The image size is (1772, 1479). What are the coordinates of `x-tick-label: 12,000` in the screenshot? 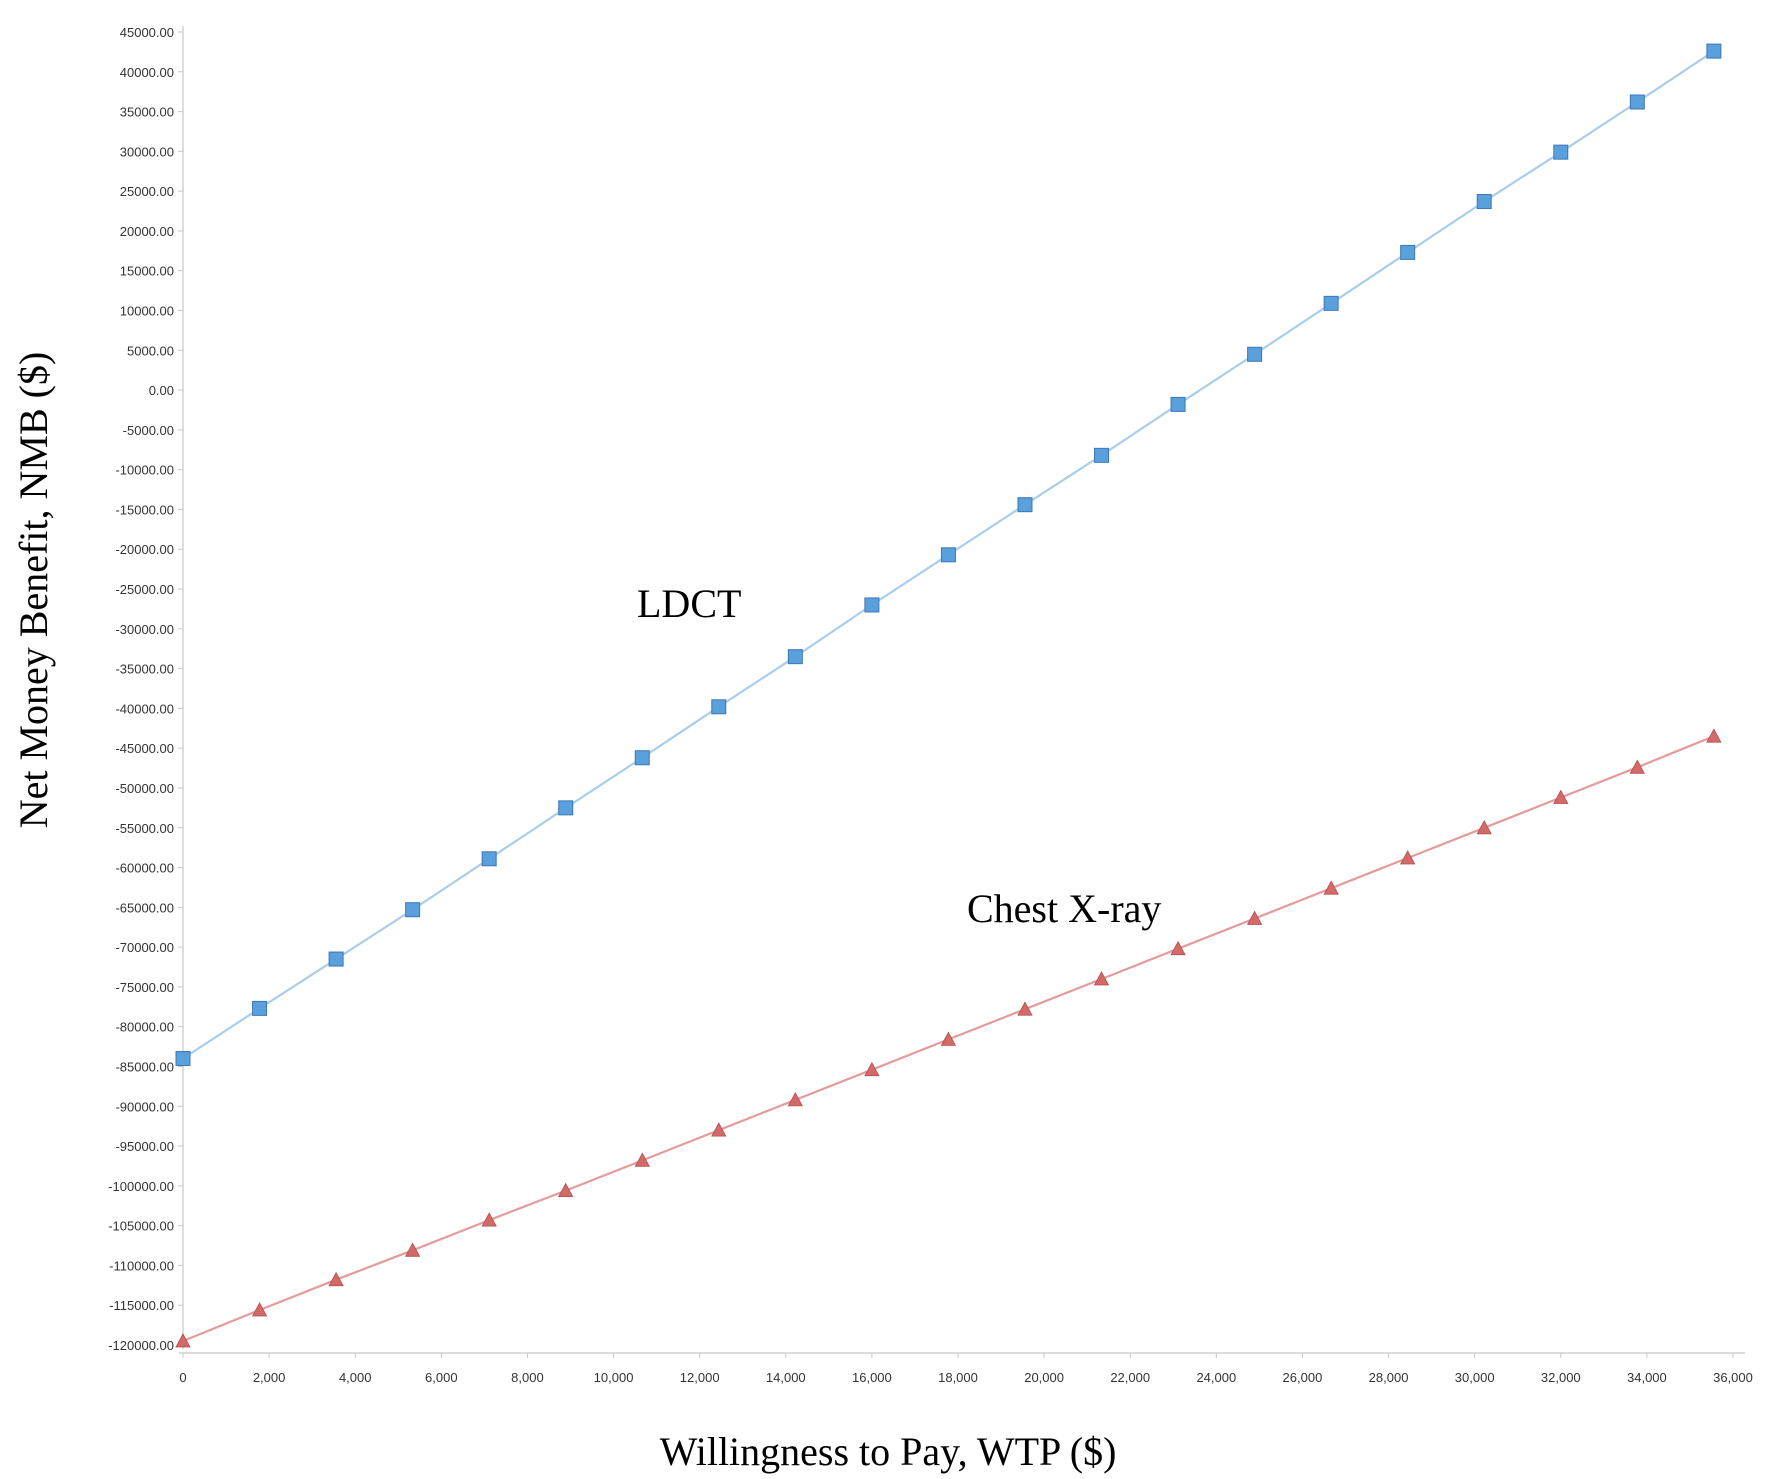 It's located at (700, 1377).